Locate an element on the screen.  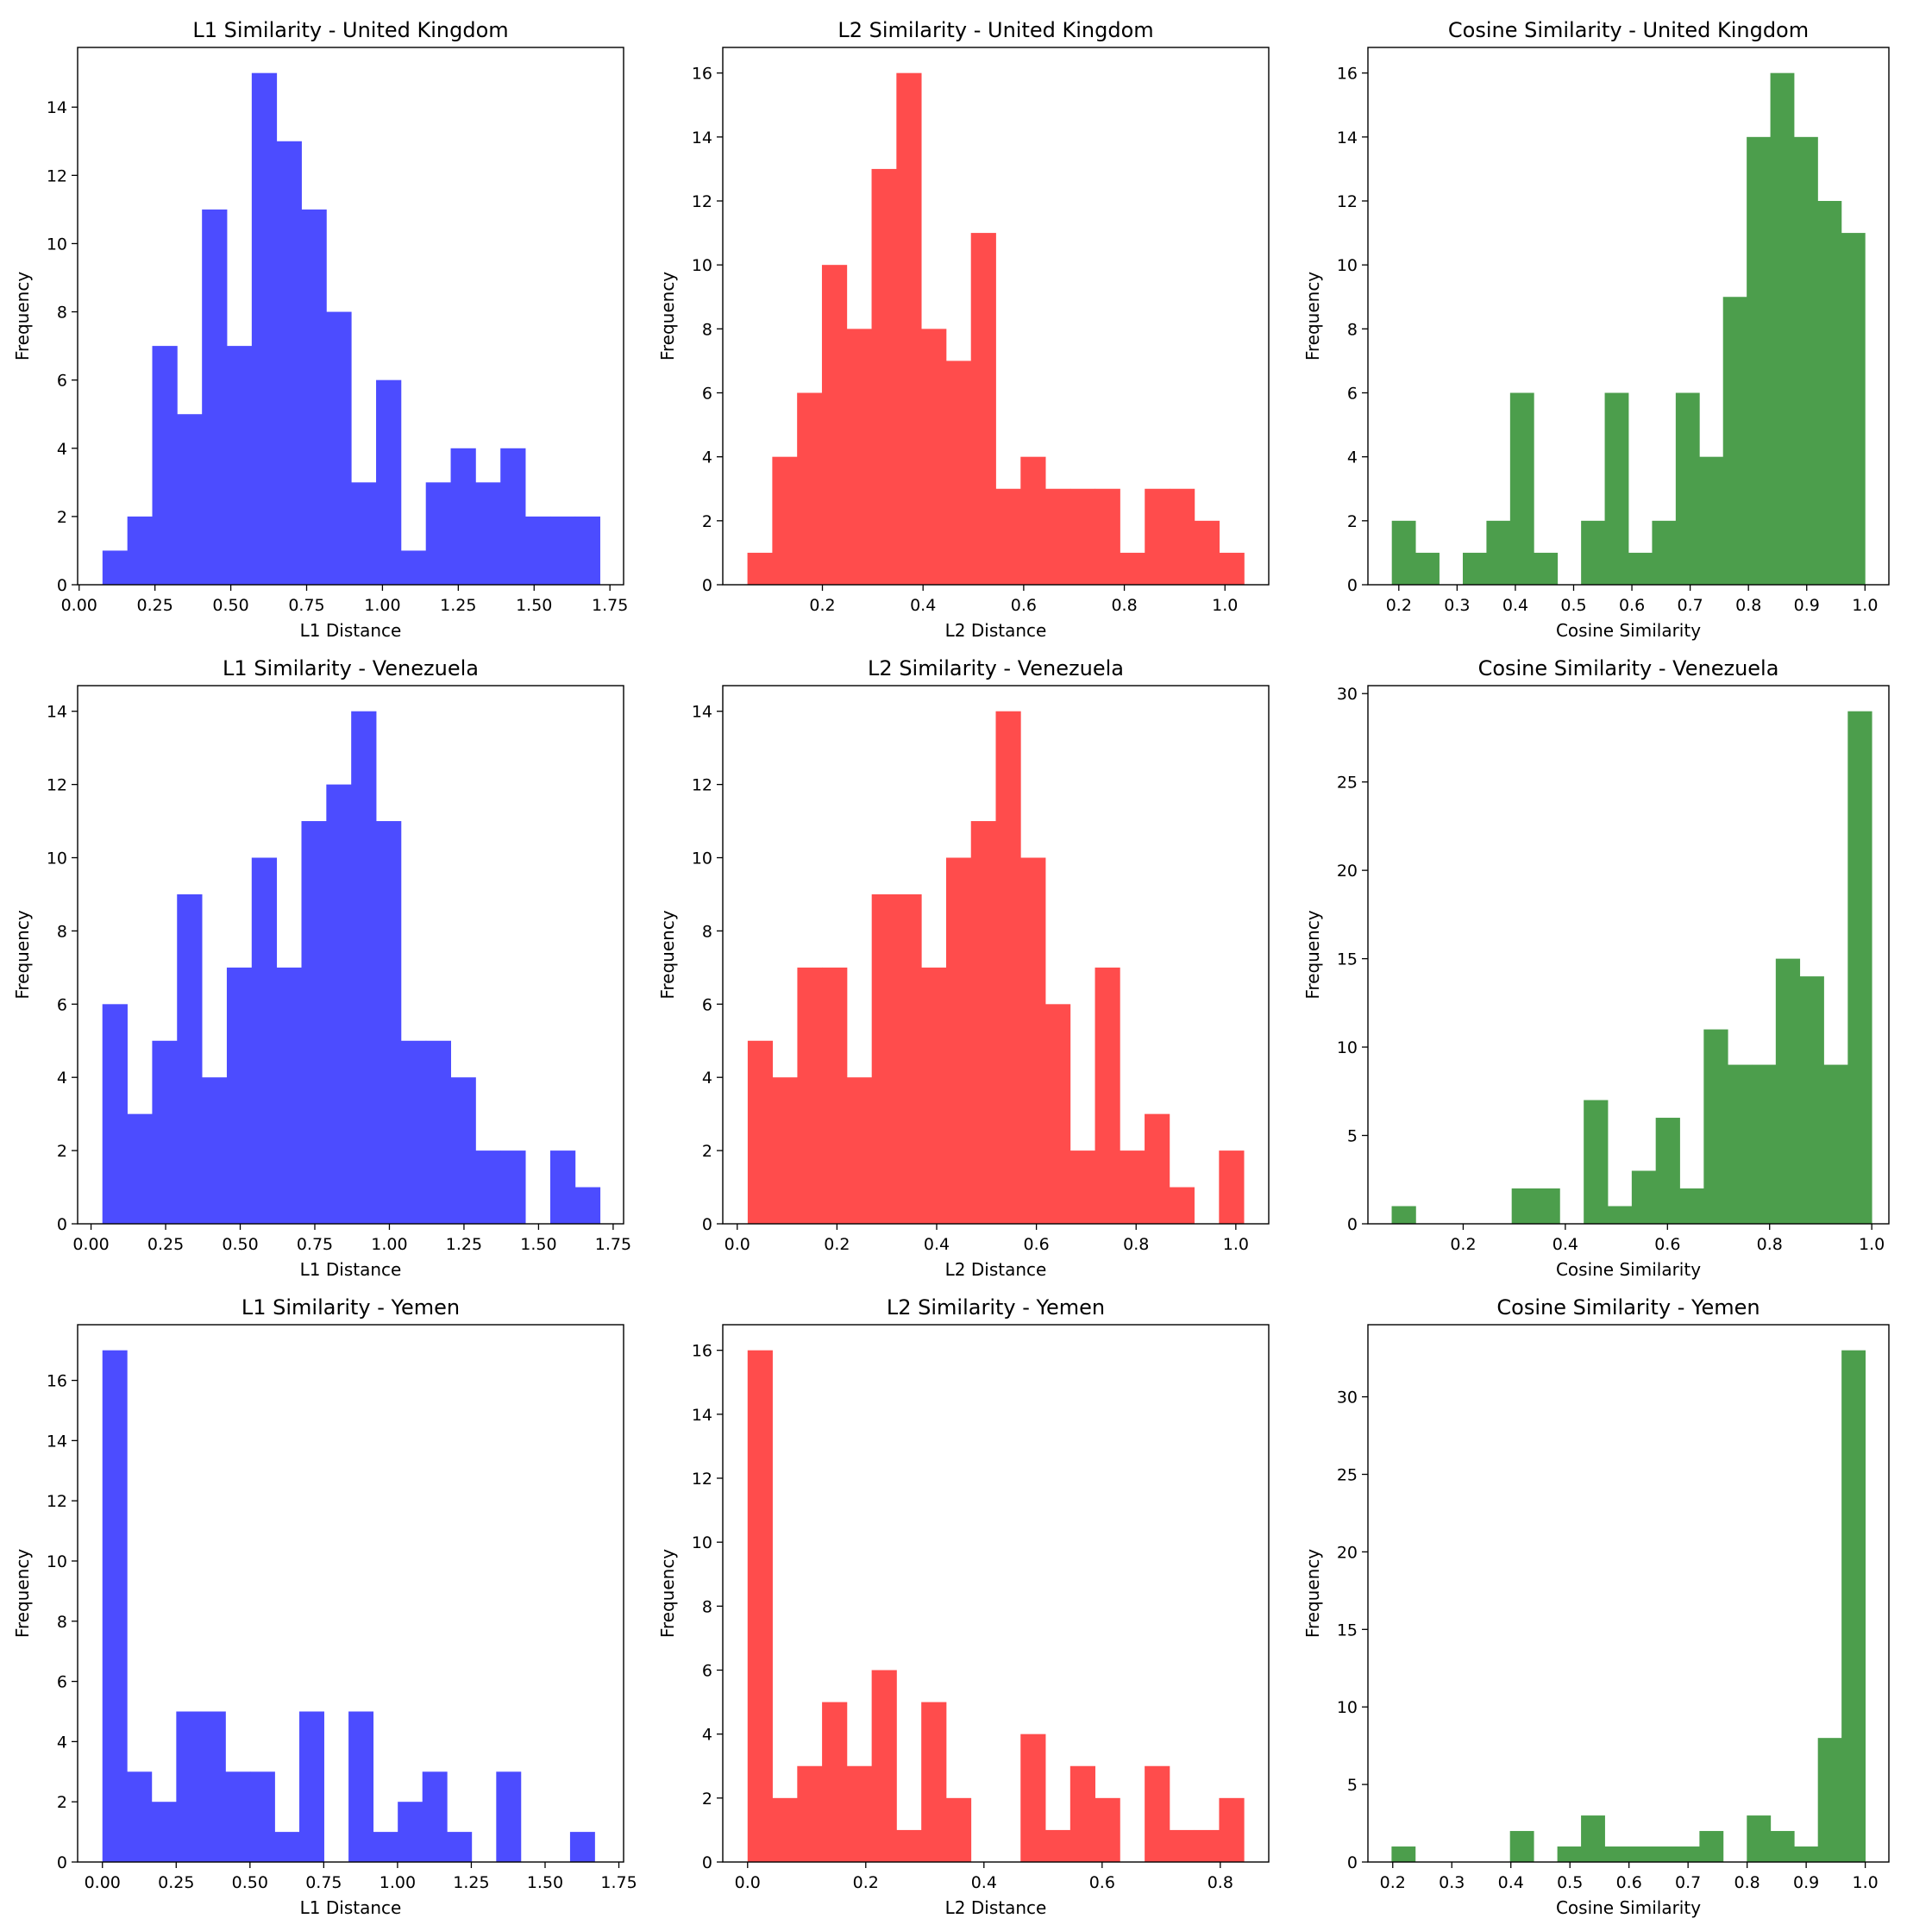
y-tick-label: 12 is located at coordinates (57, 1501).